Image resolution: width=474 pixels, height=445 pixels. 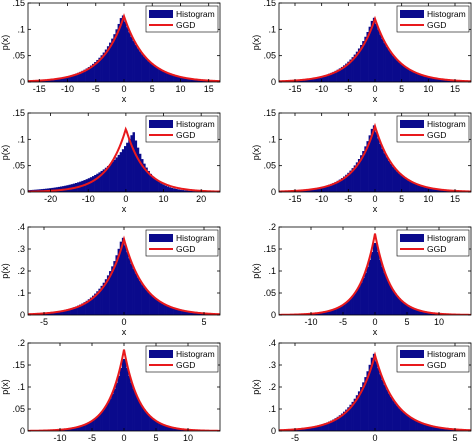 What do you see at coordinates (436, 25) in the screenshot?
I see `legend-label-ggd: GGD` at bounding box center [436, 25].